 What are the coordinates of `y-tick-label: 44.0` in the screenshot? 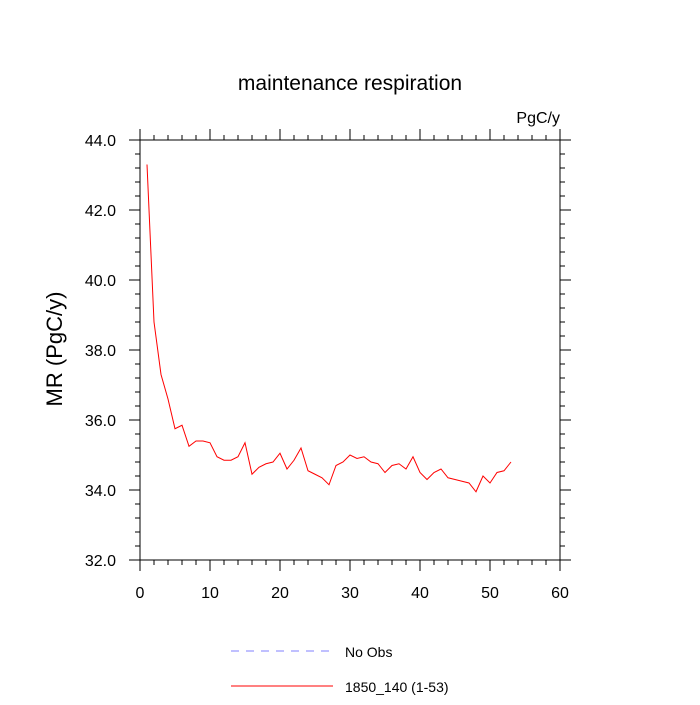 It's located at (100, 141).